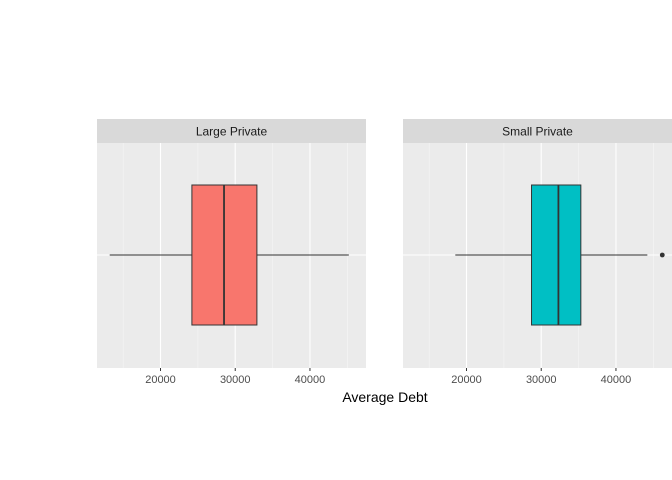 The height and width of the screenshot is (480, 672). I want to click on outlier-point, so click(662, 255).